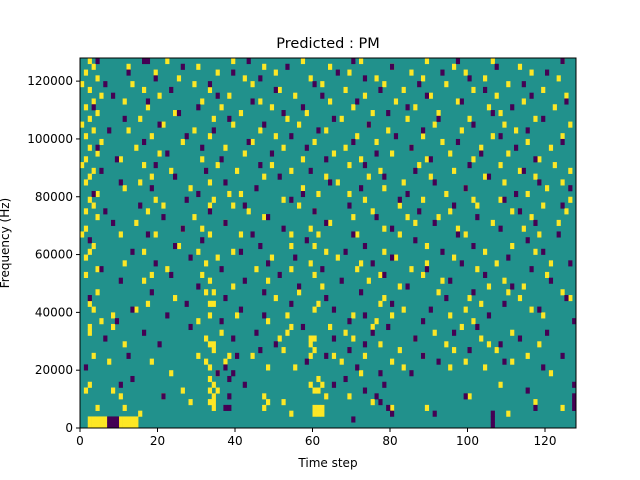  Describe the element at coordinates (54, 255) in the screenshot. I see `y-tick-label: 60000` at that location.